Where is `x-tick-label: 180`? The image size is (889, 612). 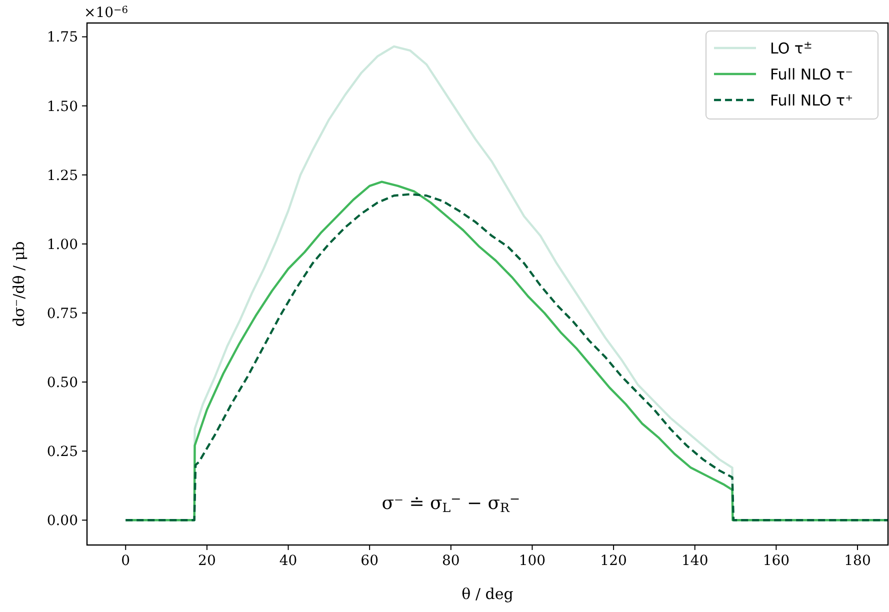 x-tick-label: 180 is located at coordinates (857, 561).